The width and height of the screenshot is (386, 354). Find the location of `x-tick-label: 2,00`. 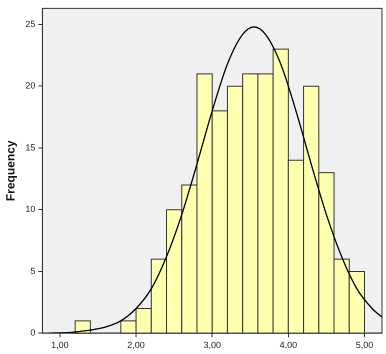

x-tick-label: 2,00 is located at coordinates (136, 345).